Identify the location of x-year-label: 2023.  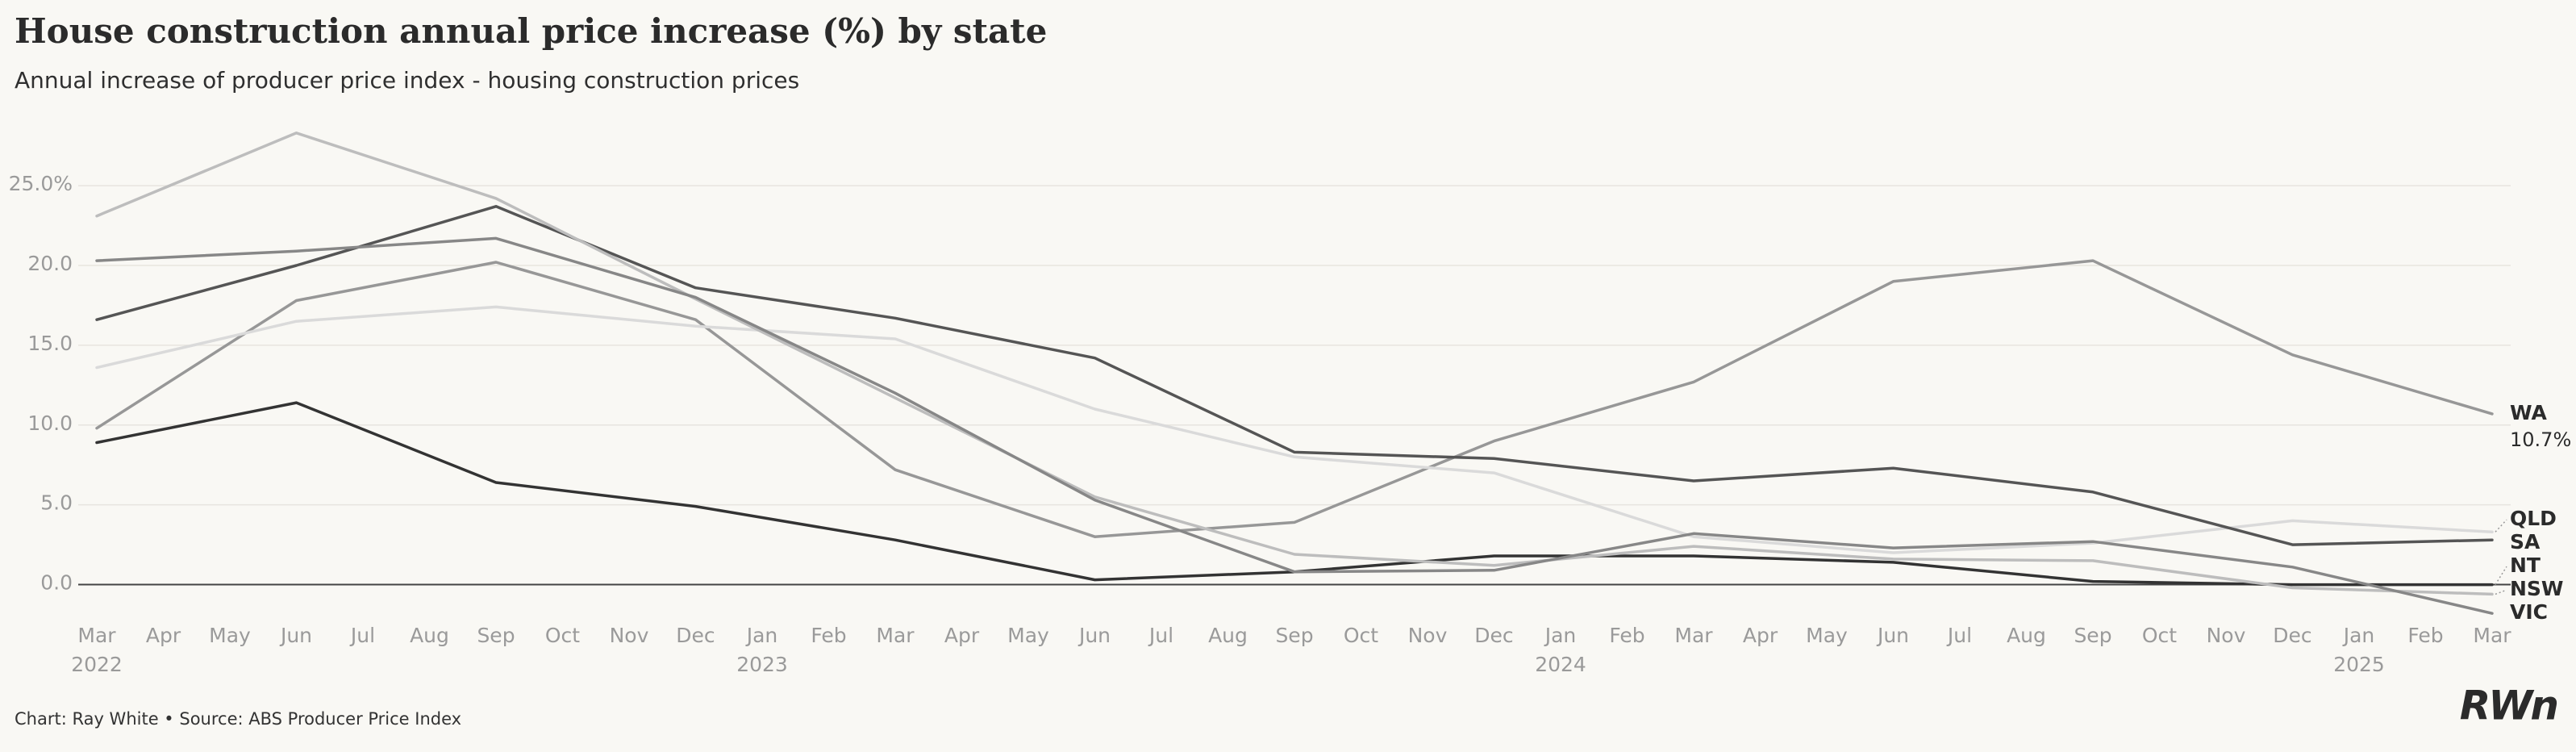
(762, 664).